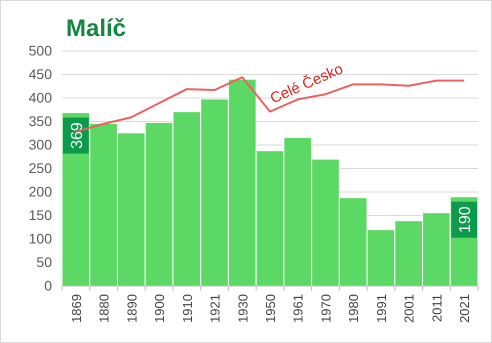 Image resolution: width=492 pixels, height=343 pixels. I want to click on y-tick-label: 350, so click(40, 120).